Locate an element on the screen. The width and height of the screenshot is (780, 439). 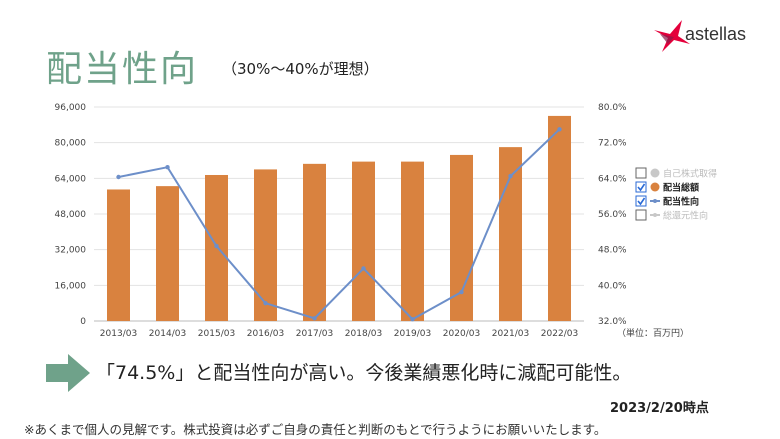
arrow-right-icon is located at coordinates (68, 373).